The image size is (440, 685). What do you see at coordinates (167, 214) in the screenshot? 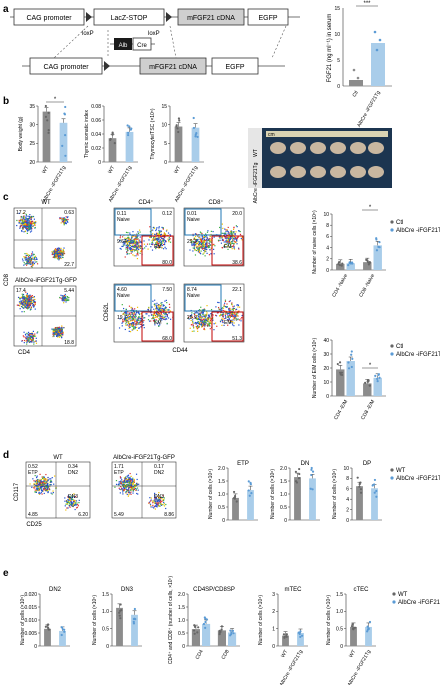
I see `gate-value: 0.12` at bounding box center [167, 214].